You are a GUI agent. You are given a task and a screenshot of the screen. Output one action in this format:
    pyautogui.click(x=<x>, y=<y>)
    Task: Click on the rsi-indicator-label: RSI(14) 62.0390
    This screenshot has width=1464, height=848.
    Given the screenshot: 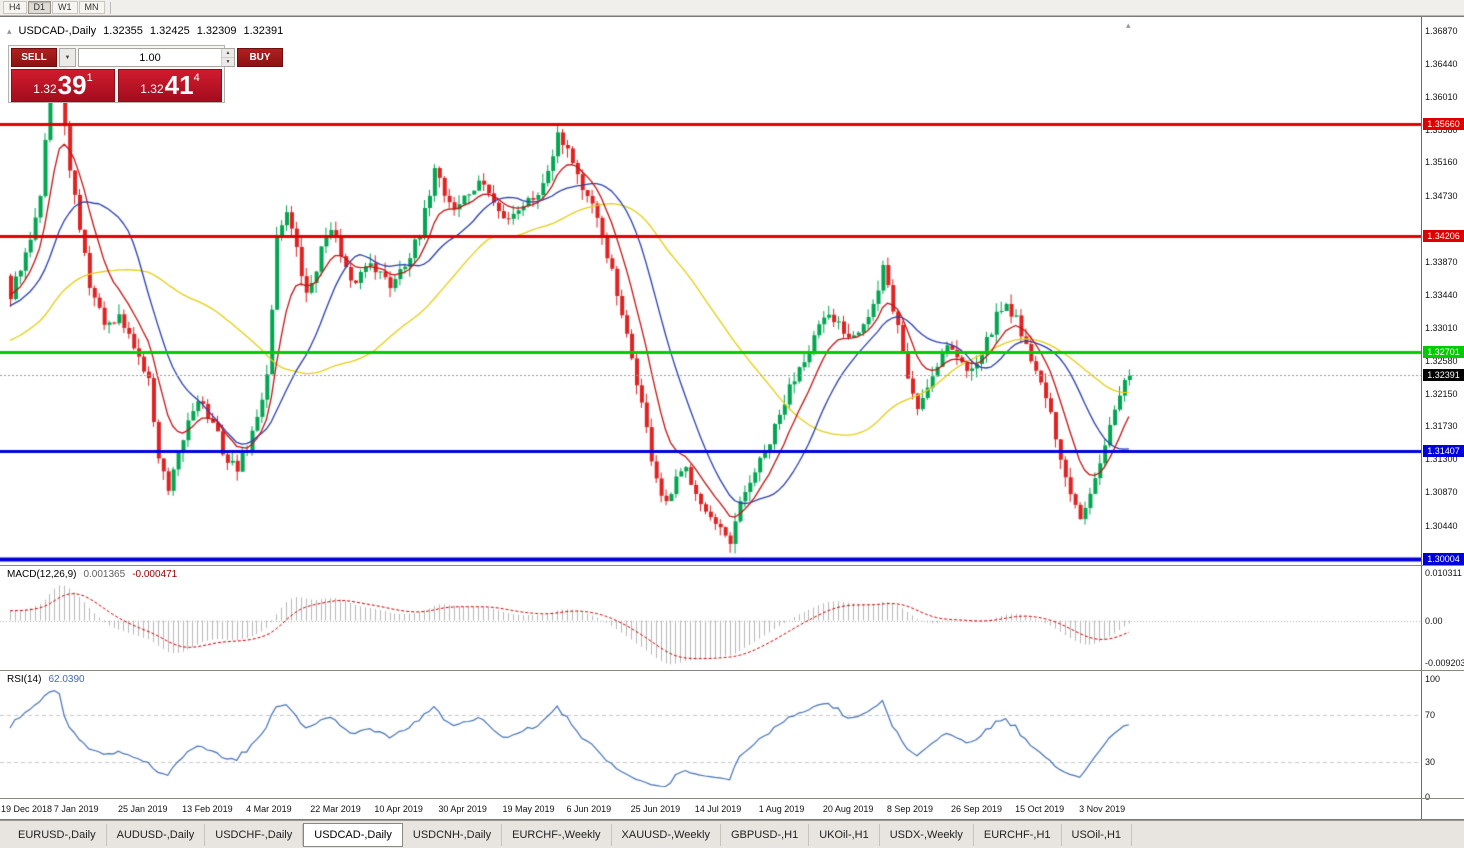 What is the action you would take?
    pyautogui.click(x=46, y=679)
    